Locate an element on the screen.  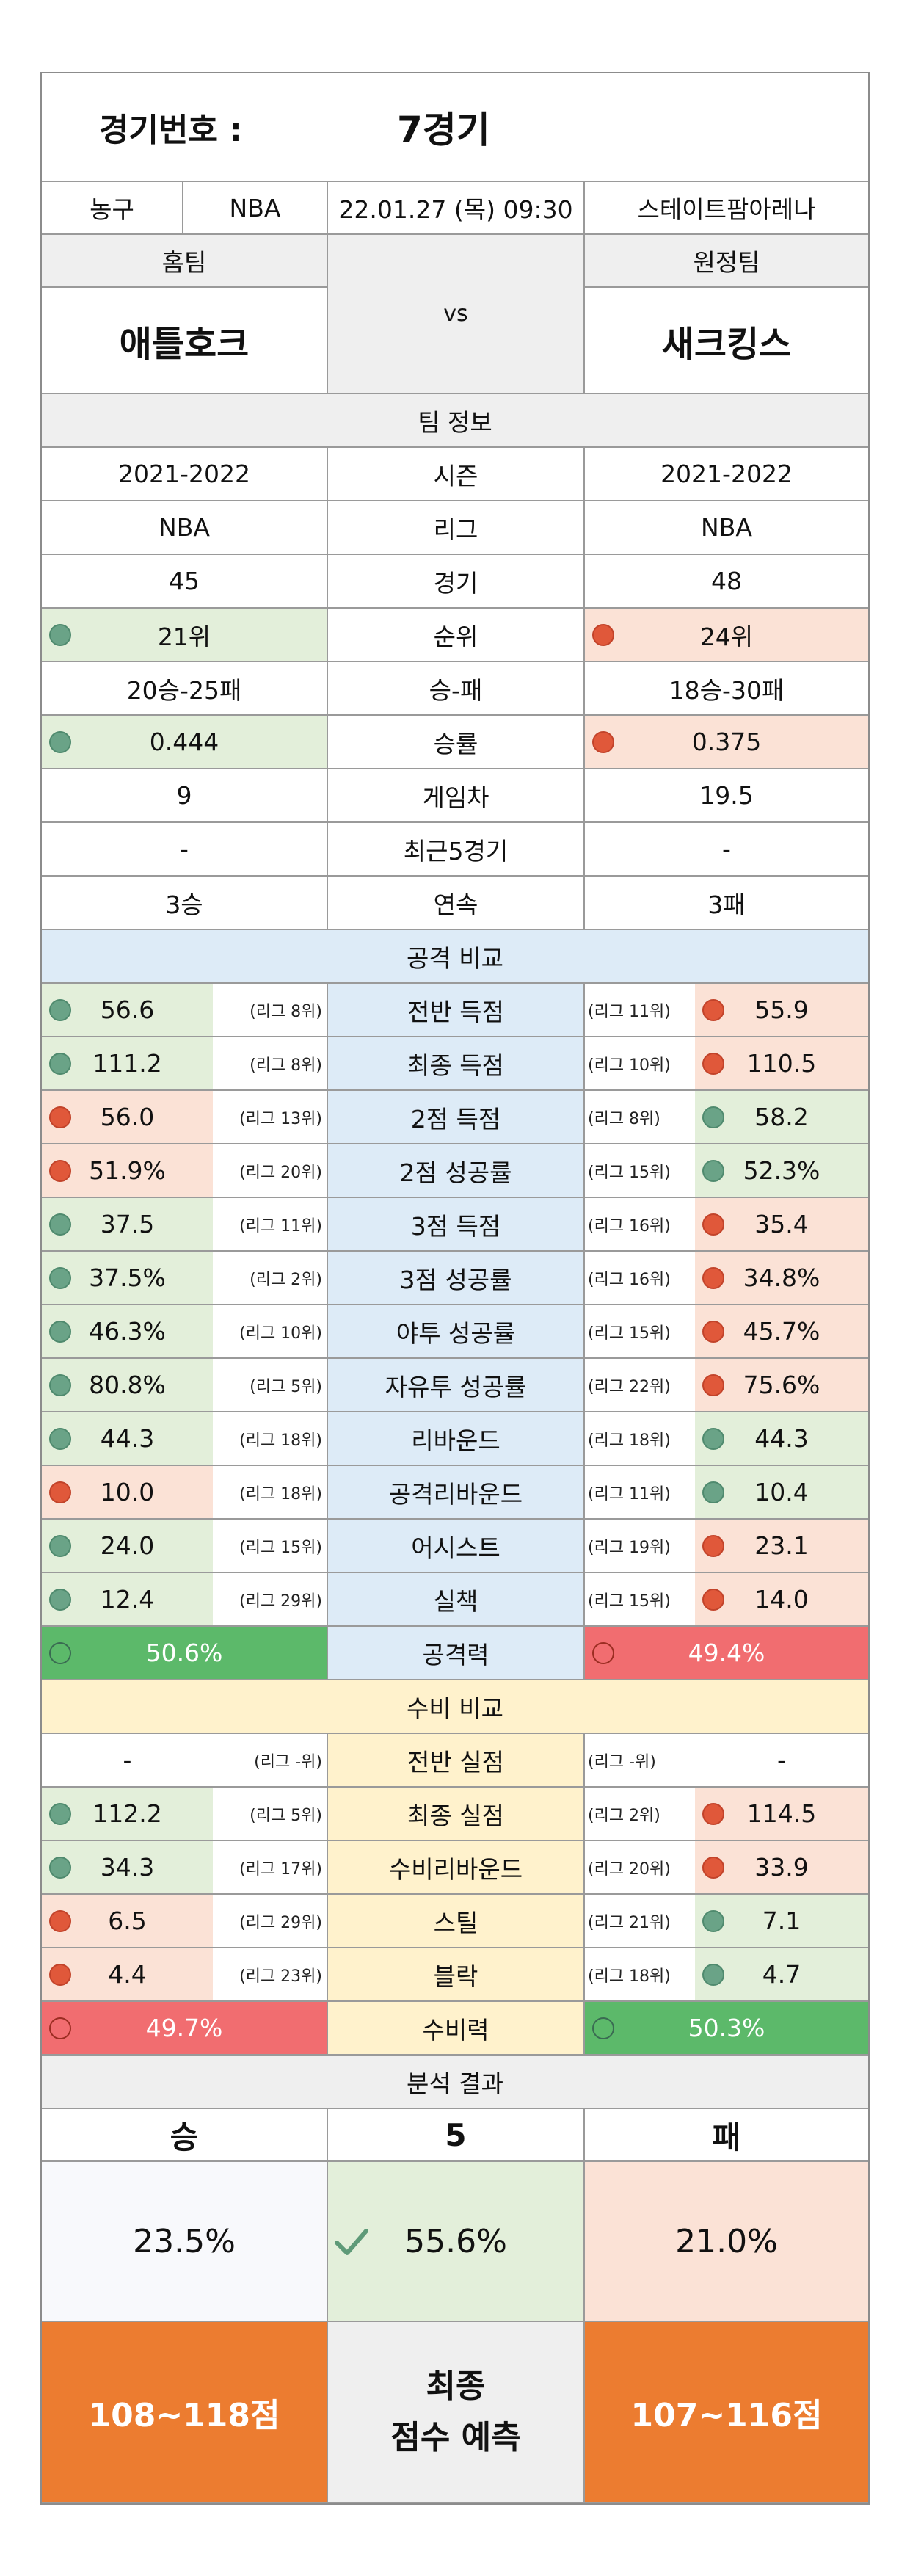
match-number: 7경기 is located at coordinates (443, 130).